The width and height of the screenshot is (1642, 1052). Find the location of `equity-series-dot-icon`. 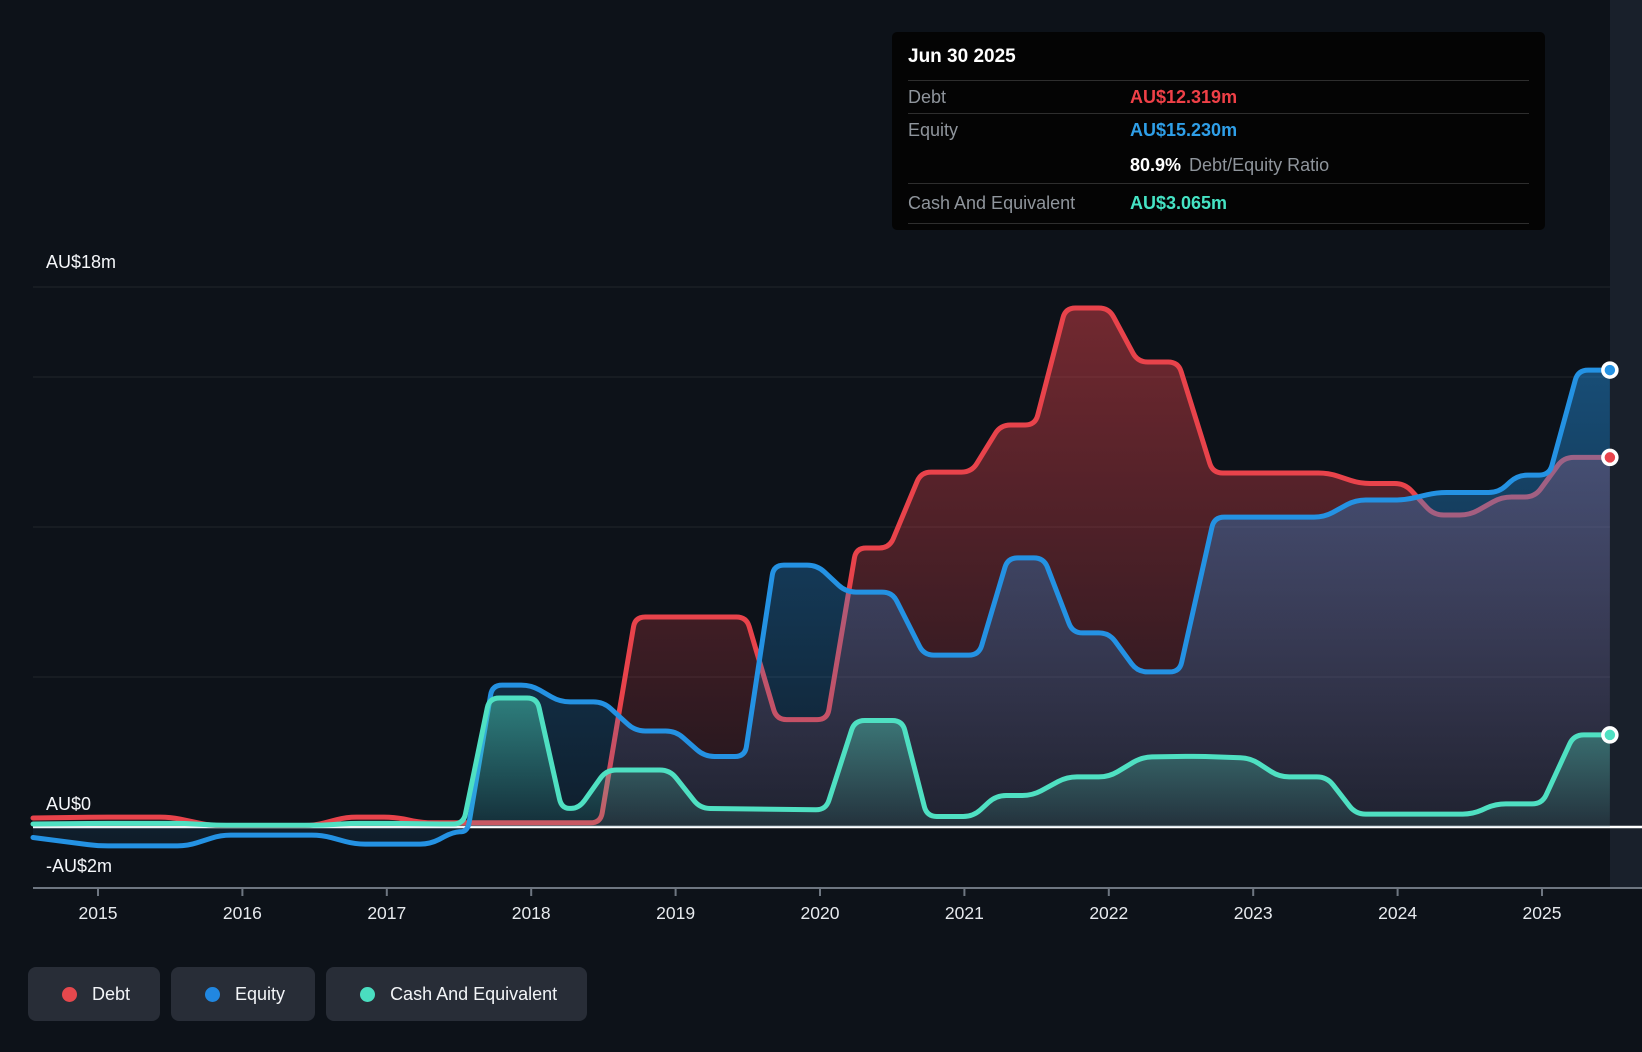

equity-series-dot-icon is located at coordinates (213, 994).